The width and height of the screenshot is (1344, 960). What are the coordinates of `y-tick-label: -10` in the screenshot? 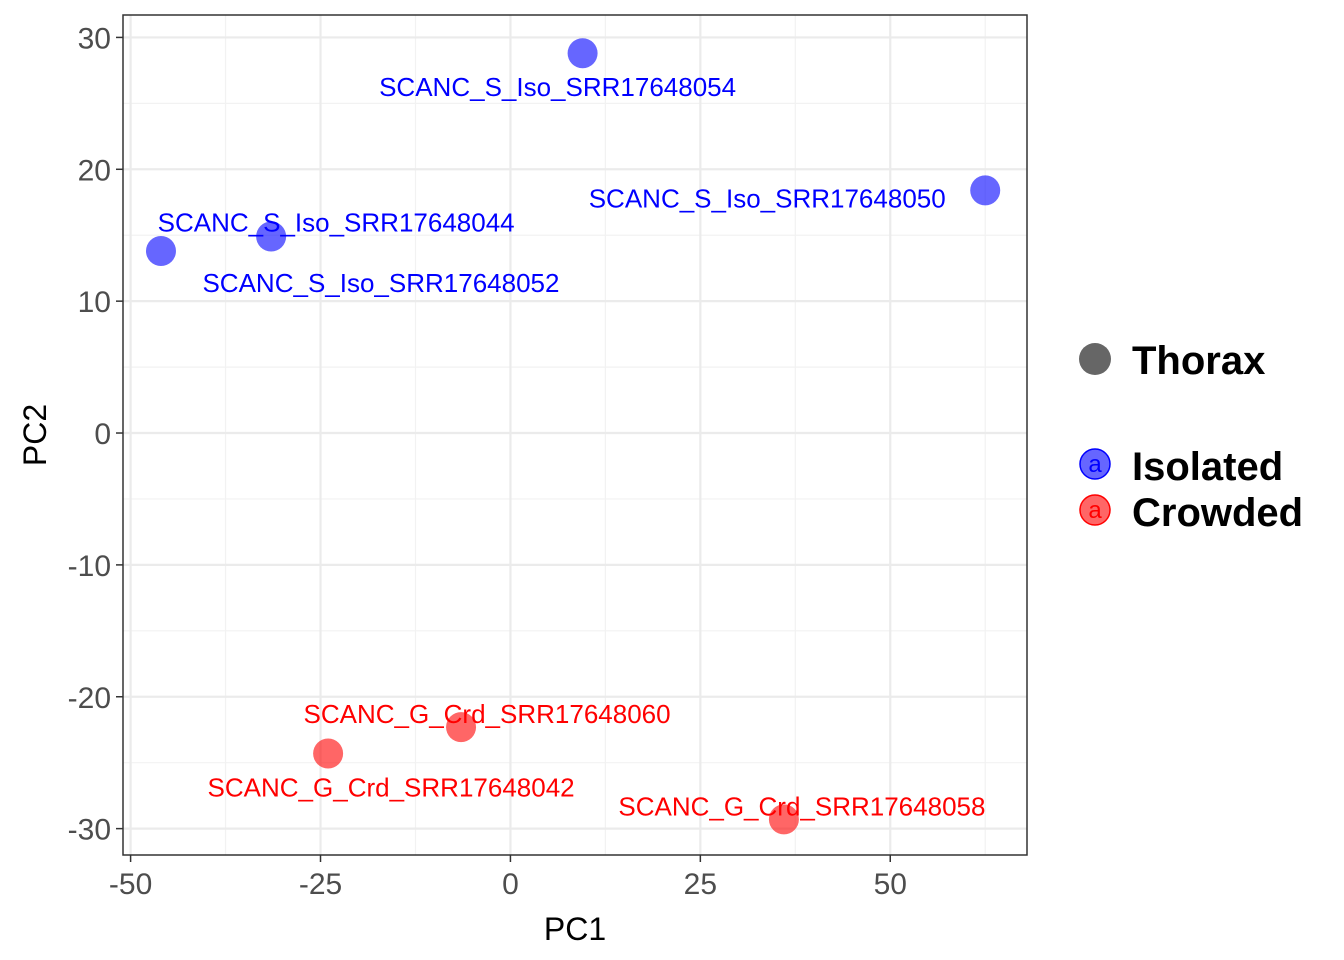 It's located at (89, 566).